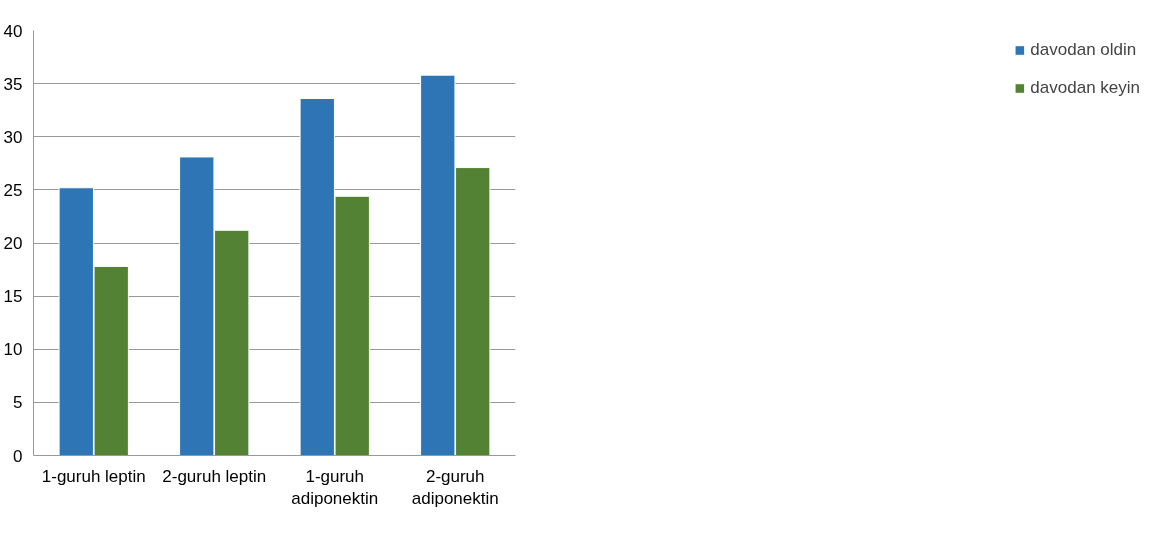 The height and width of the screenshot is (534, 1159). Describe the element at coordinates (18, 403) in the screenshot. I see `y-tick-label: 5` at that location.